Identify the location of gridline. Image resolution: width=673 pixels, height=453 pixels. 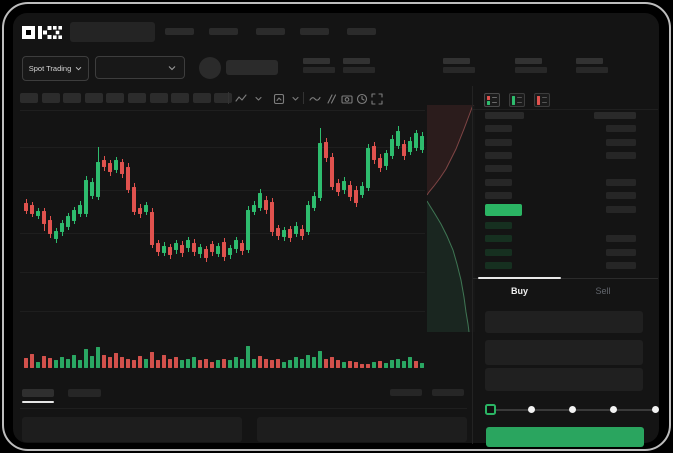
(222, 233).